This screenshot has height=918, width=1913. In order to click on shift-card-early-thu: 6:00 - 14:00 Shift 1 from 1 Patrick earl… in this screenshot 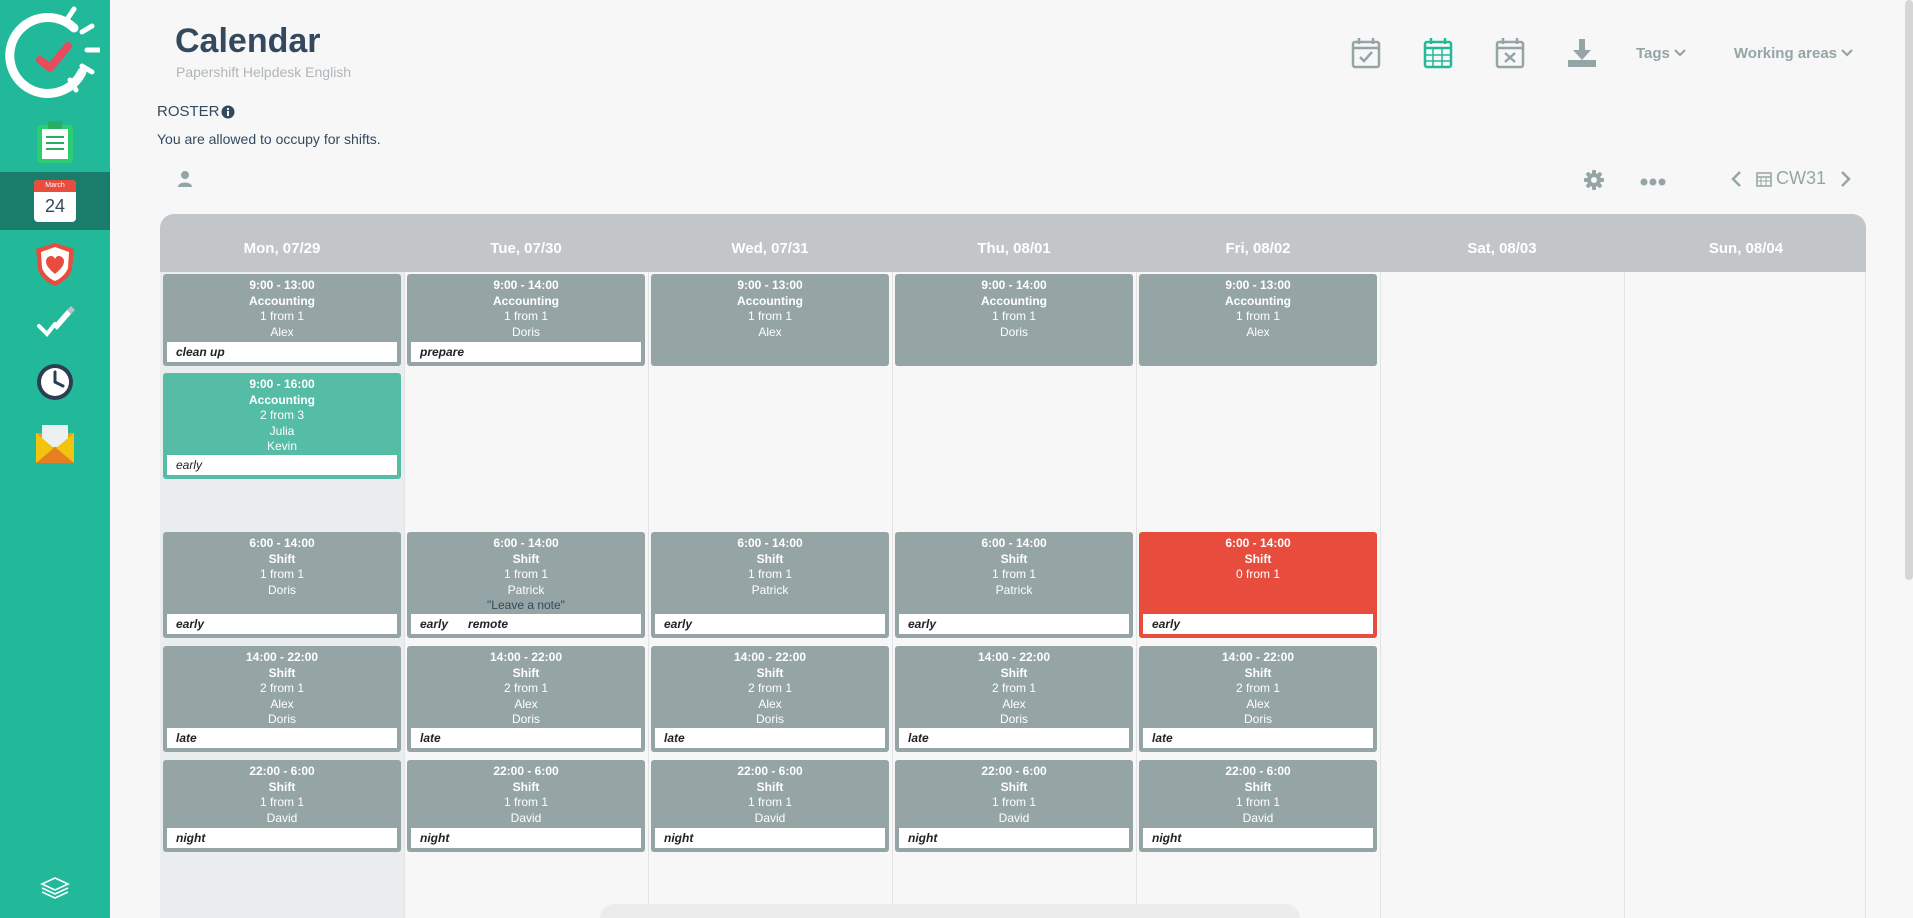, I will do `click(1014, 585)`.